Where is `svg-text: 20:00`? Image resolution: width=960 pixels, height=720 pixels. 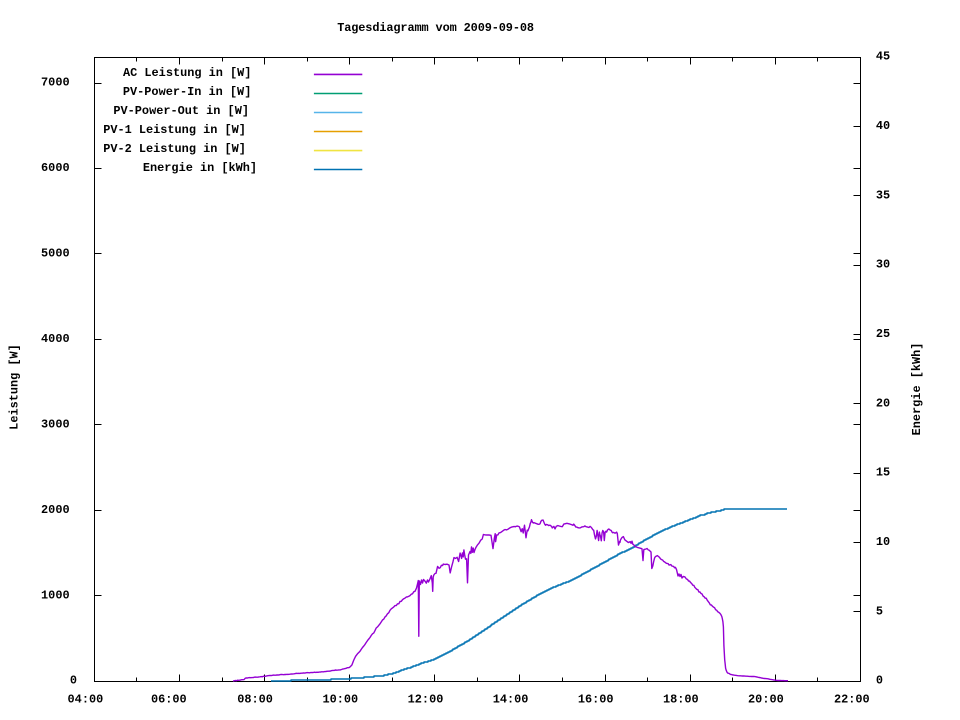 svg-text: 20:00 is located at coordinates (766, 700).